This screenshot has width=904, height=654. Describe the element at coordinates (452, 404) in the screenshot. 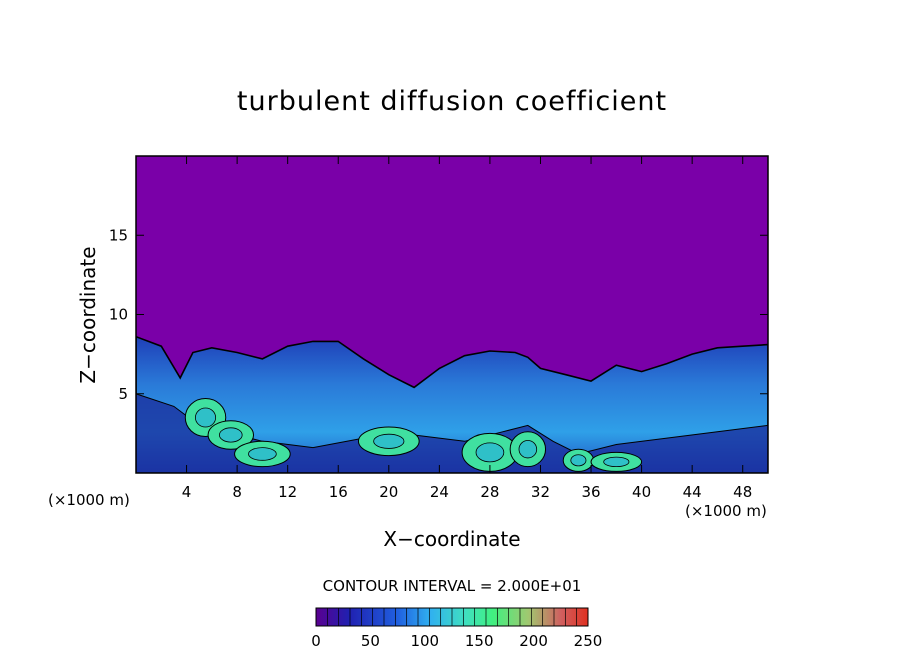

I see `turbulent-layer` at that location.